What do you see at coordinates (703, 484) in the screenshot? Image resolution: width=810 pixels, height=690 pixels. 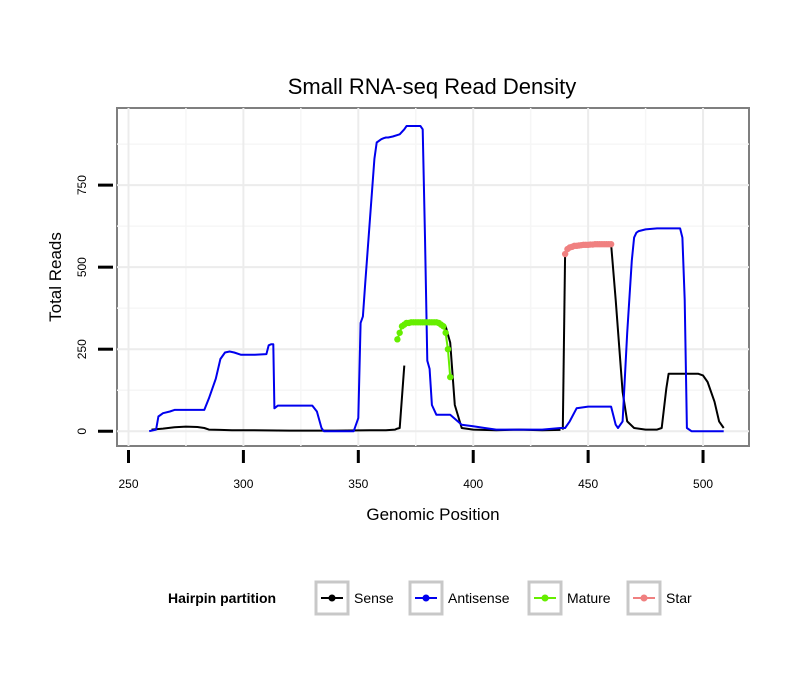 I see `x-tick-label: 500` at bounding box center [703, 484].